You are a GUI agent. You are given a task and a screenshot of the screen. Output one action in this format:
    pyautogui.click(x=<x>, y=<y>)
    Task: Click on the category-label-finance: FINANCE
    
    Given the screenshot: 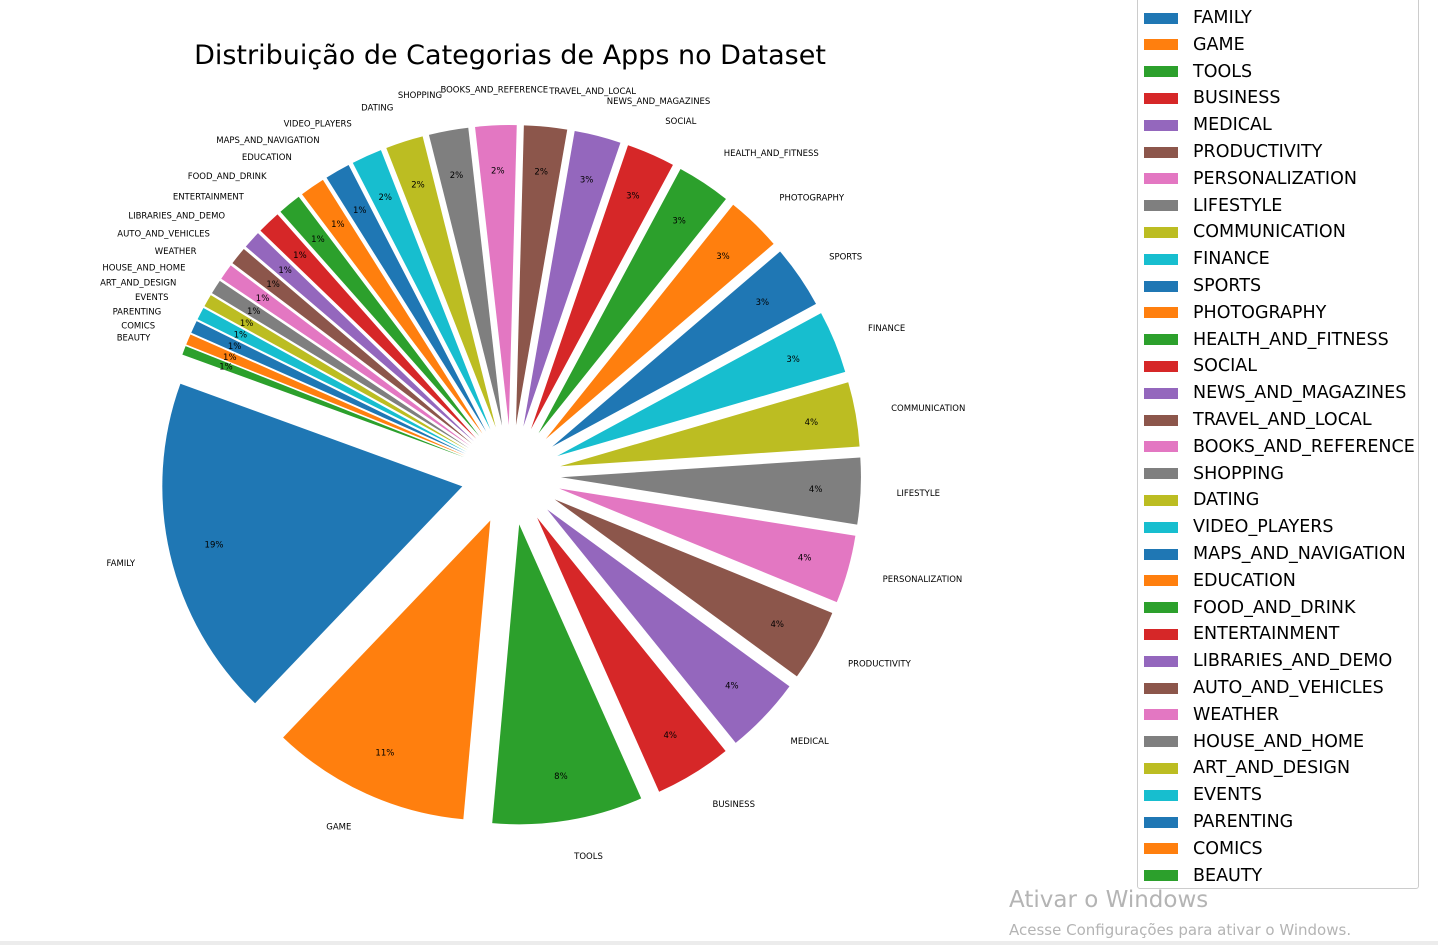 What is the action you would take?
    pyautogui.click(x=886, y=329)
    